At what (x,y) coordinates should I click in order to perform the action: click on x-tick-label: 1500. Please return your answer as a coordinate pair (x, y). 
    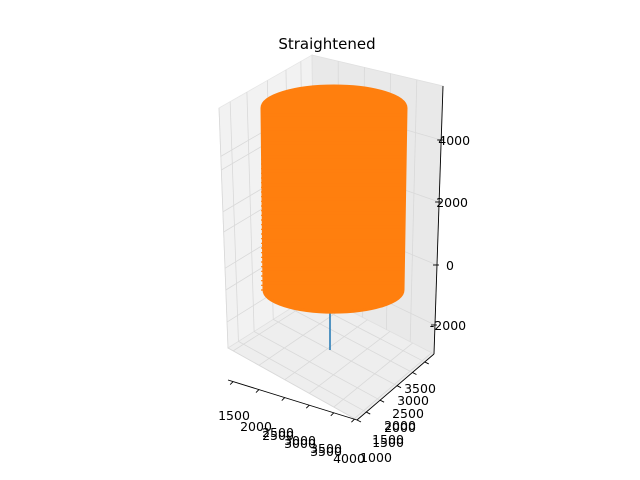
    Looking at the image, I should click on (234, 415).